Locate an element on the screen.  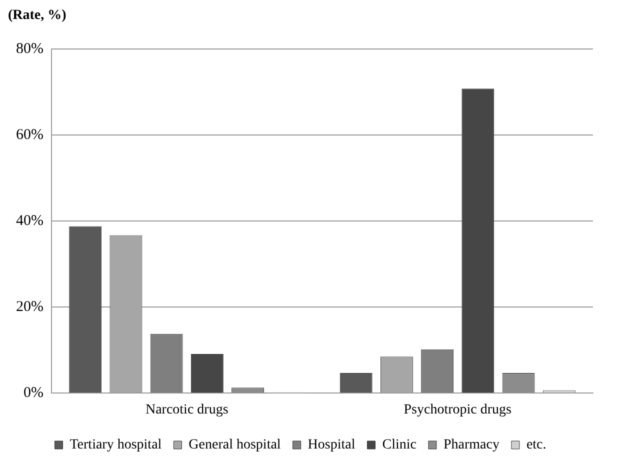
y-tick-label: 40% is located at coordinates (30, 221).